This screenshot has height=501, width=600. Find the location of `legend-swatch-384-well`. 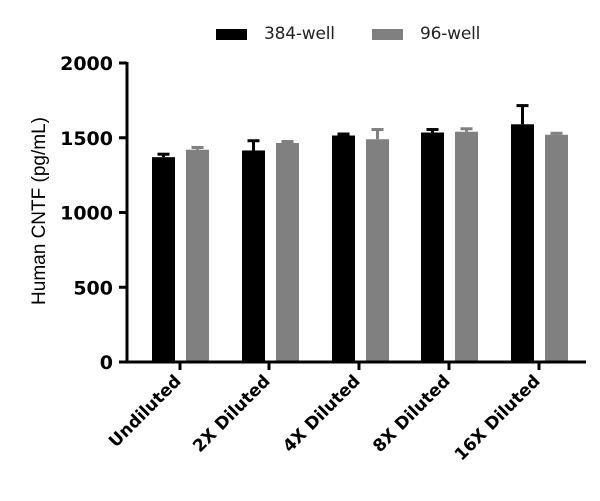

legend-swatch-384-well is located at coordinates (231, 34).